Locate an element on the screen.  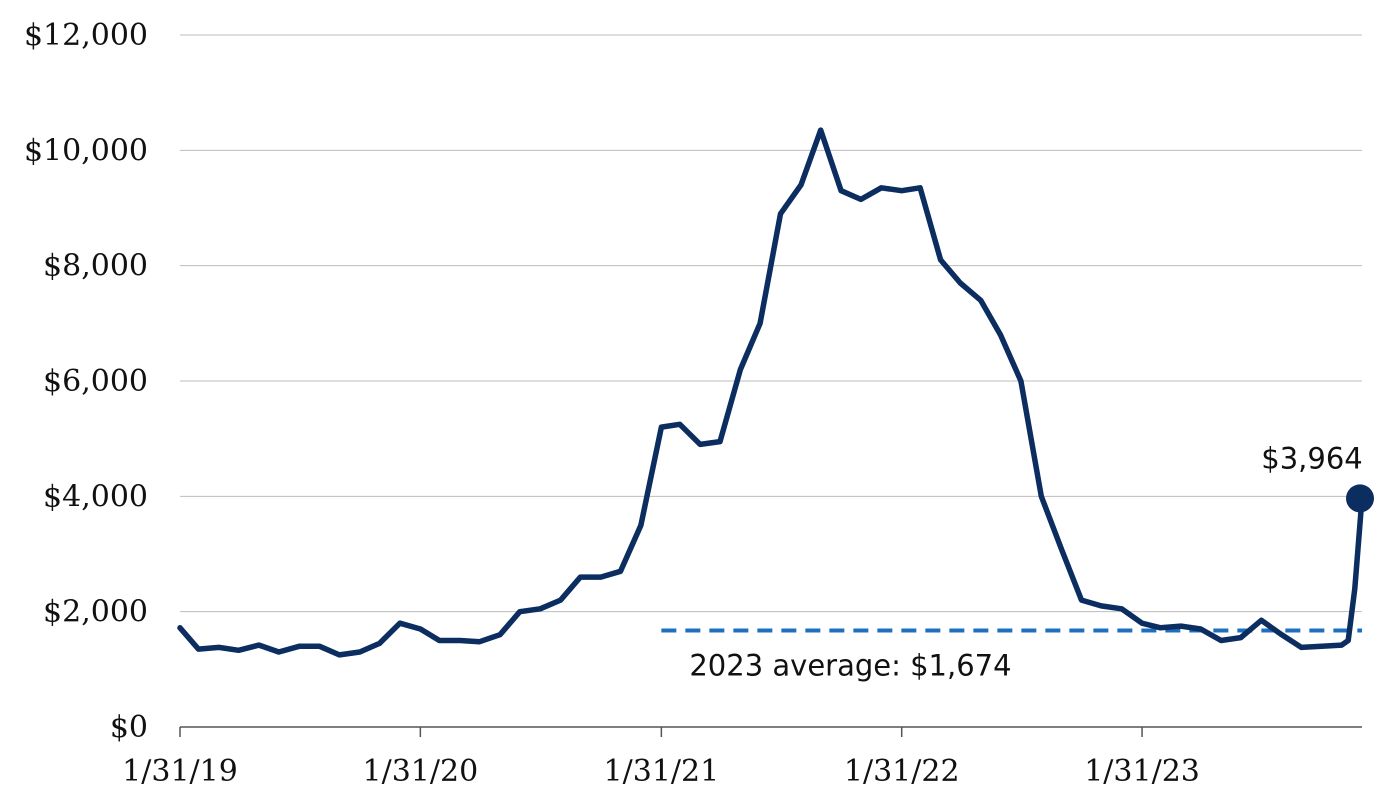
last-value-label: $3,964 is located at coordinates (1311, 458).